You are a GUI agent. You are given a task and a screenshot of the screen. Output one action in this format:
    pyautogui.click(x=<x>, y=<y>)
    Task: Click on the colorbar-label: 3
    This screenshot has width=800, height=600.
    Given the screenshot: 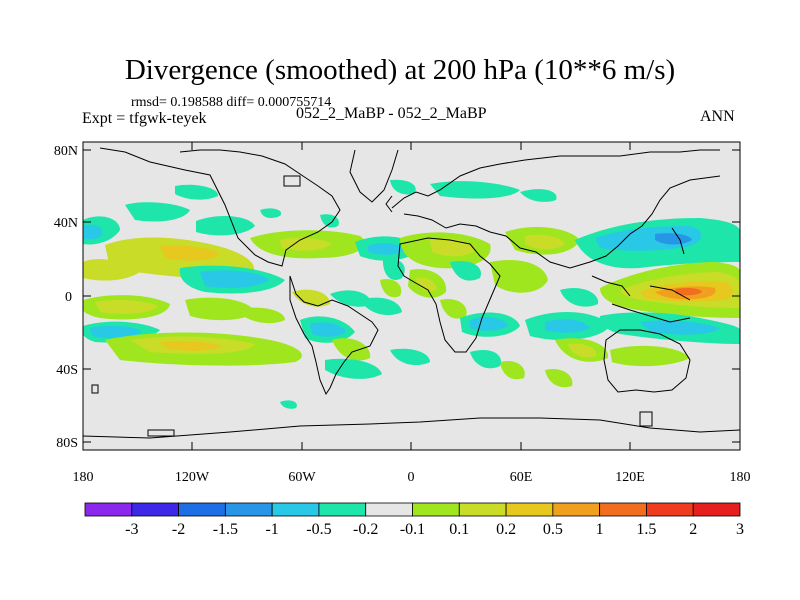 What is the action you would take?
    pyautogui.click(x=740, y=529)
    